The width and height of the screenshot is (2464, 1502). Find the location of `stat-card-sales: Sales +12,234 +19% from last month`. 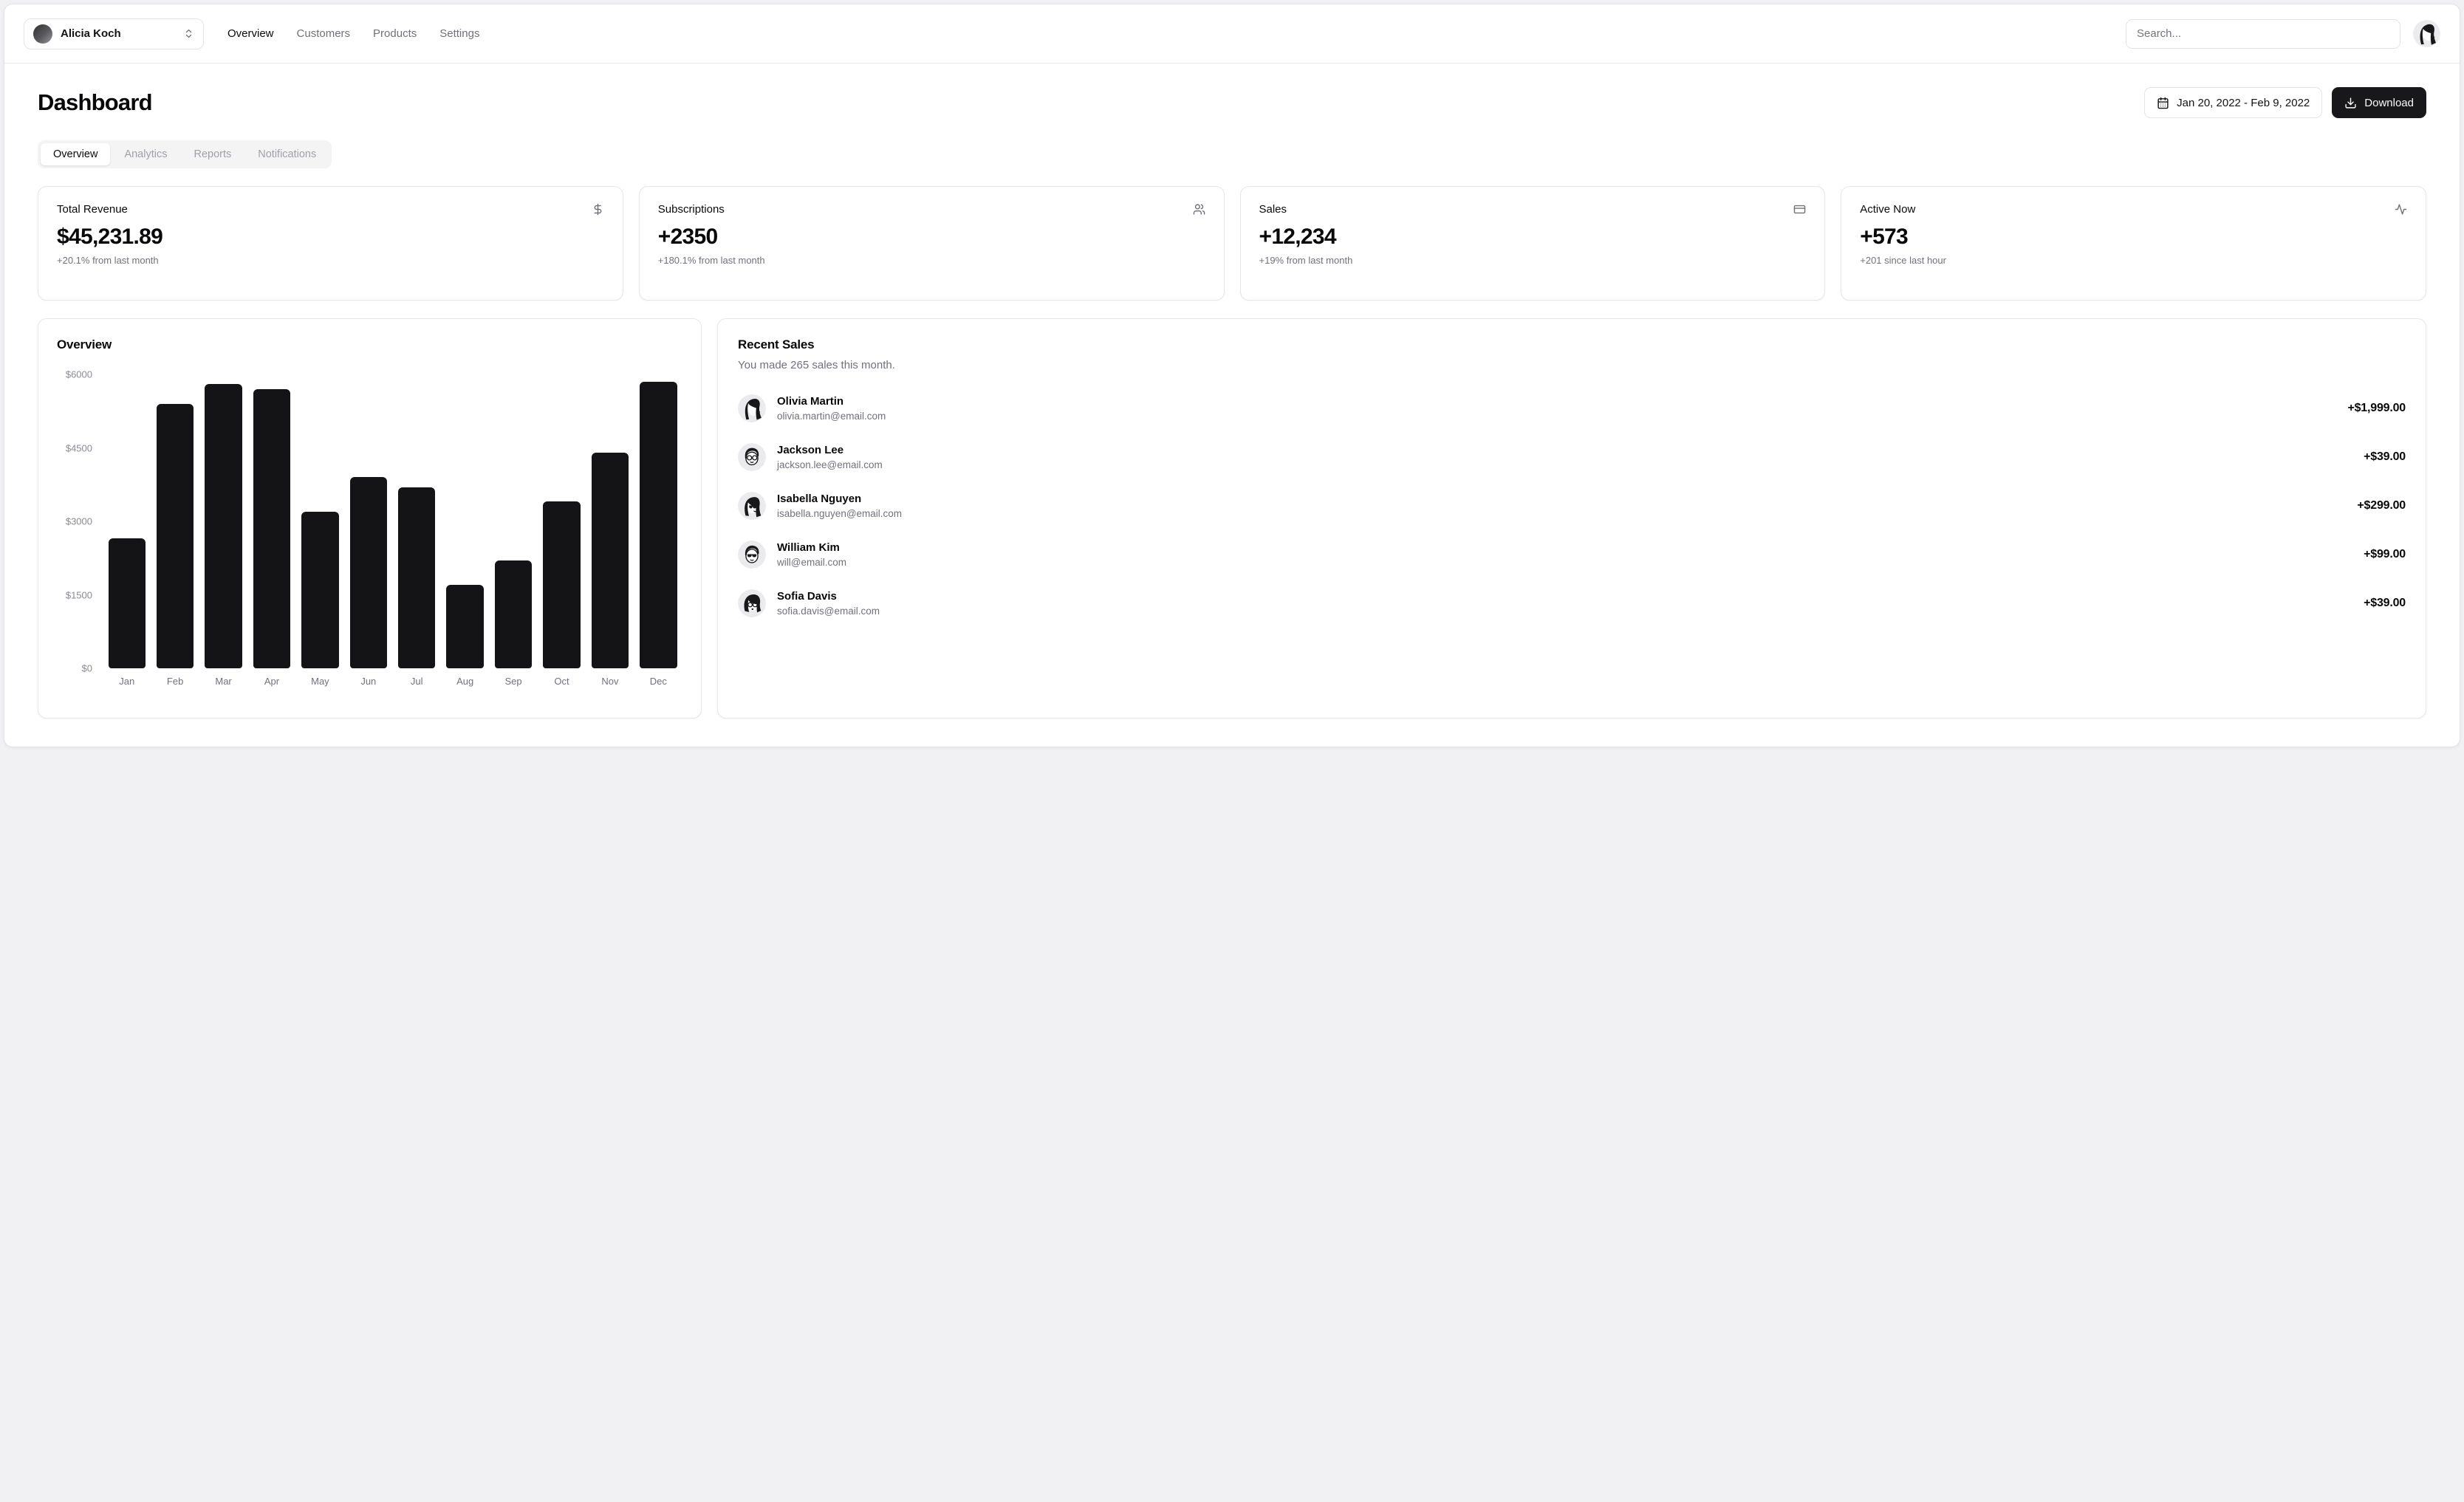

stat-card-sales: Sales +12,234 +19% from last month is located at coordinates (1532, 243).